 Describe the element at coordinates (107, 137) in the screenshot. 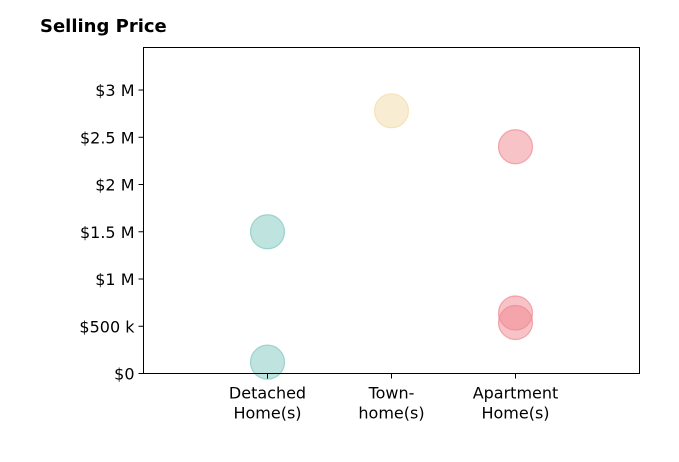

I see `y-tick-label: $2.5 M` at that location.